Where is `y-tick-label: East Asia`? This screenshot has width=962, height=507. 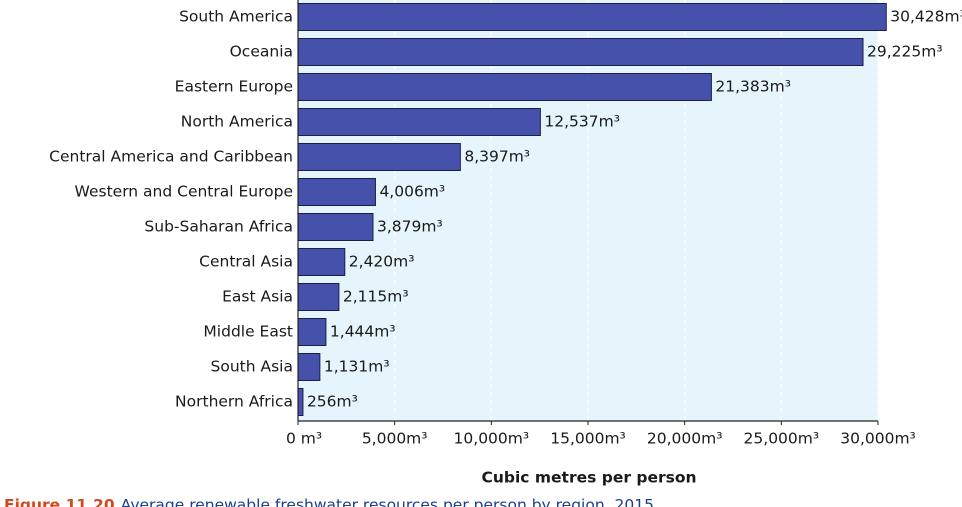
y-tick-label: East Asia is located at coordinates (257, 297).